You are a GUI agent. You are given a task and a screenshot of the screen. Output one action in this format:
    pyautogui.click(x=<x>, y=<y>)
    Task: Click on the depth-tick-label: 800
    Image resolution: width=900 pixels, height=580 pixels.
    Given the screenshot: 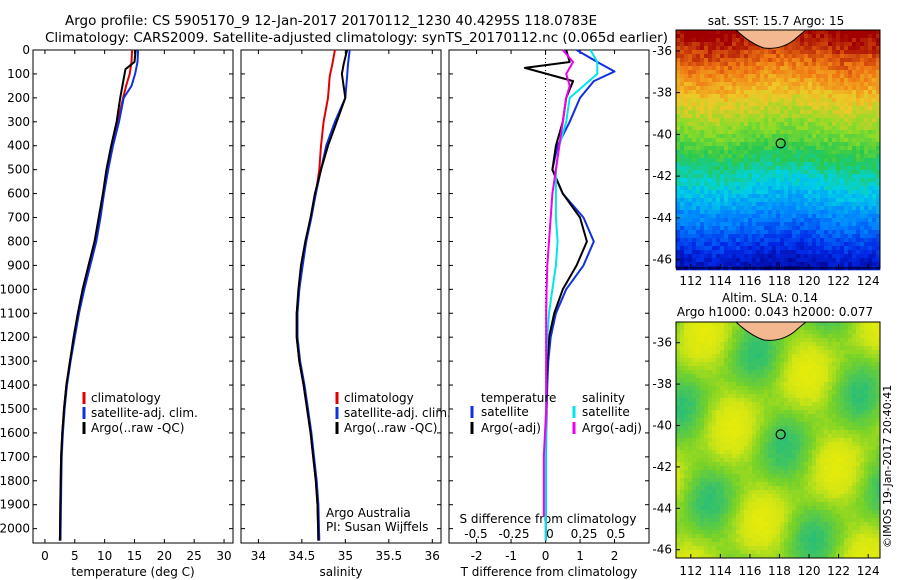 What is the action you would take?
    pyautogui.click(x=18, y=241)
    